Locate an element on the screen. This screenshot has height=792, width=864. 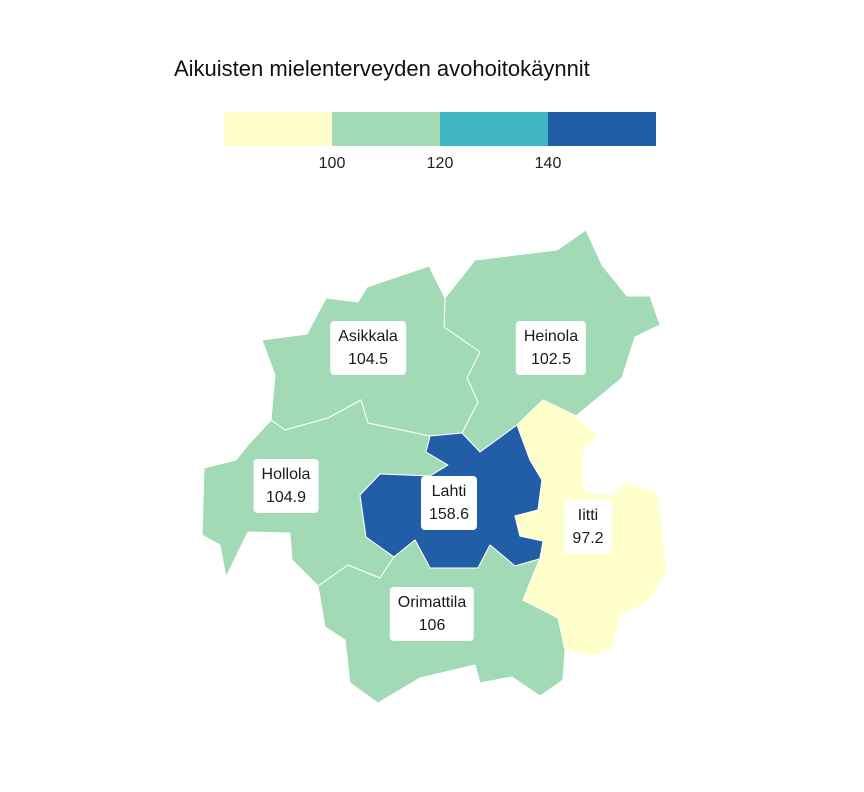
label-heinola: Heinola 102.5 is located at coordinates (551, 348).